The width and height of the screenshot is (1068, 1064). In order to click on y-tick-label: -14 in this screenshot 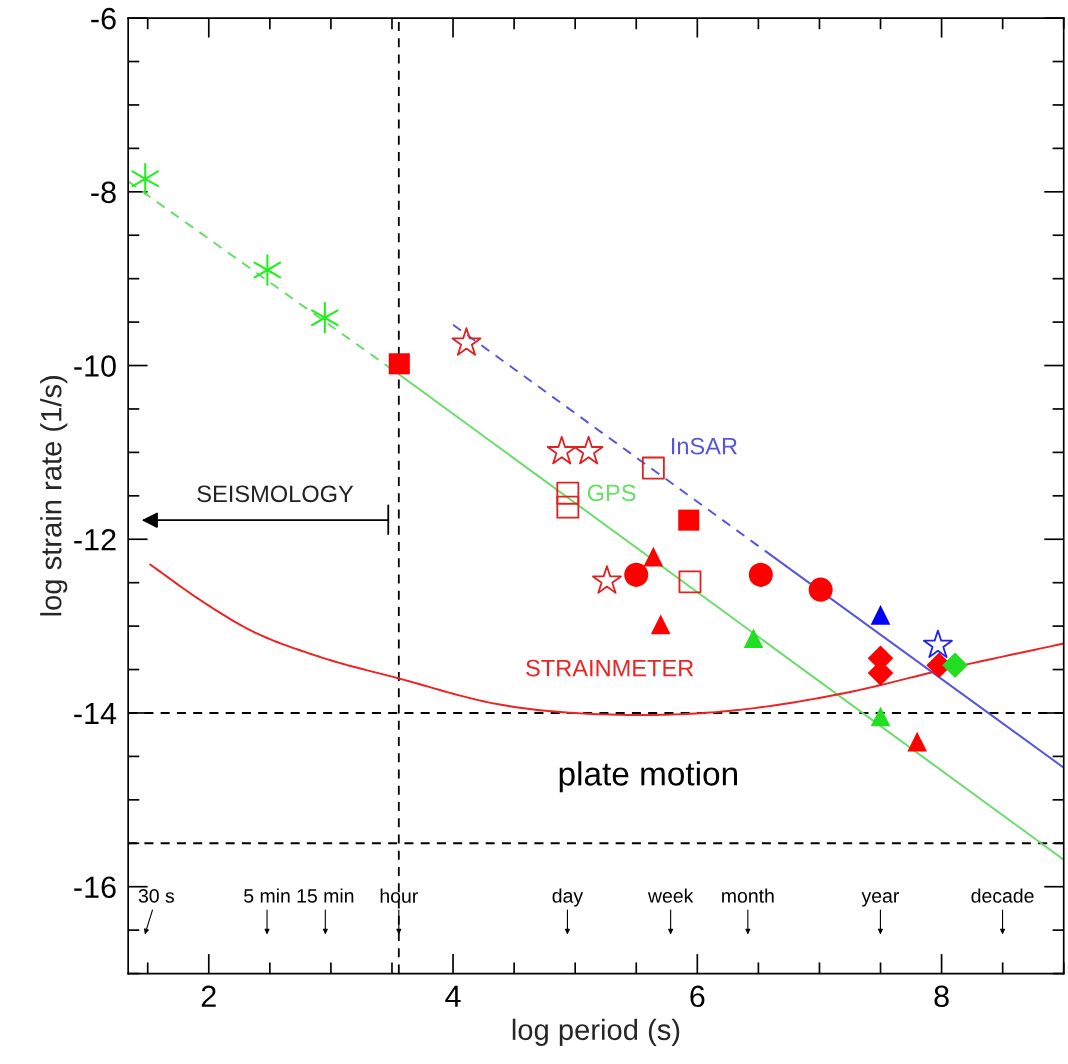, I will do `click(95, 714)`.